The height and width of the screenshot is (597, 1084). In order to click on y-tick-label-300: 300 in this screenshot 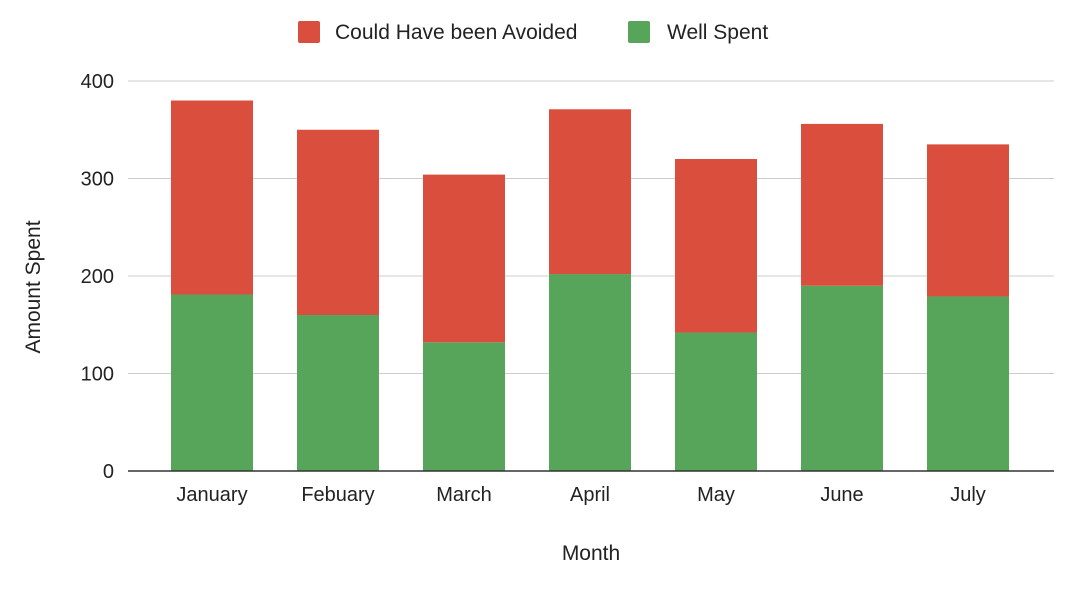, I will do `click(97, 180)`.